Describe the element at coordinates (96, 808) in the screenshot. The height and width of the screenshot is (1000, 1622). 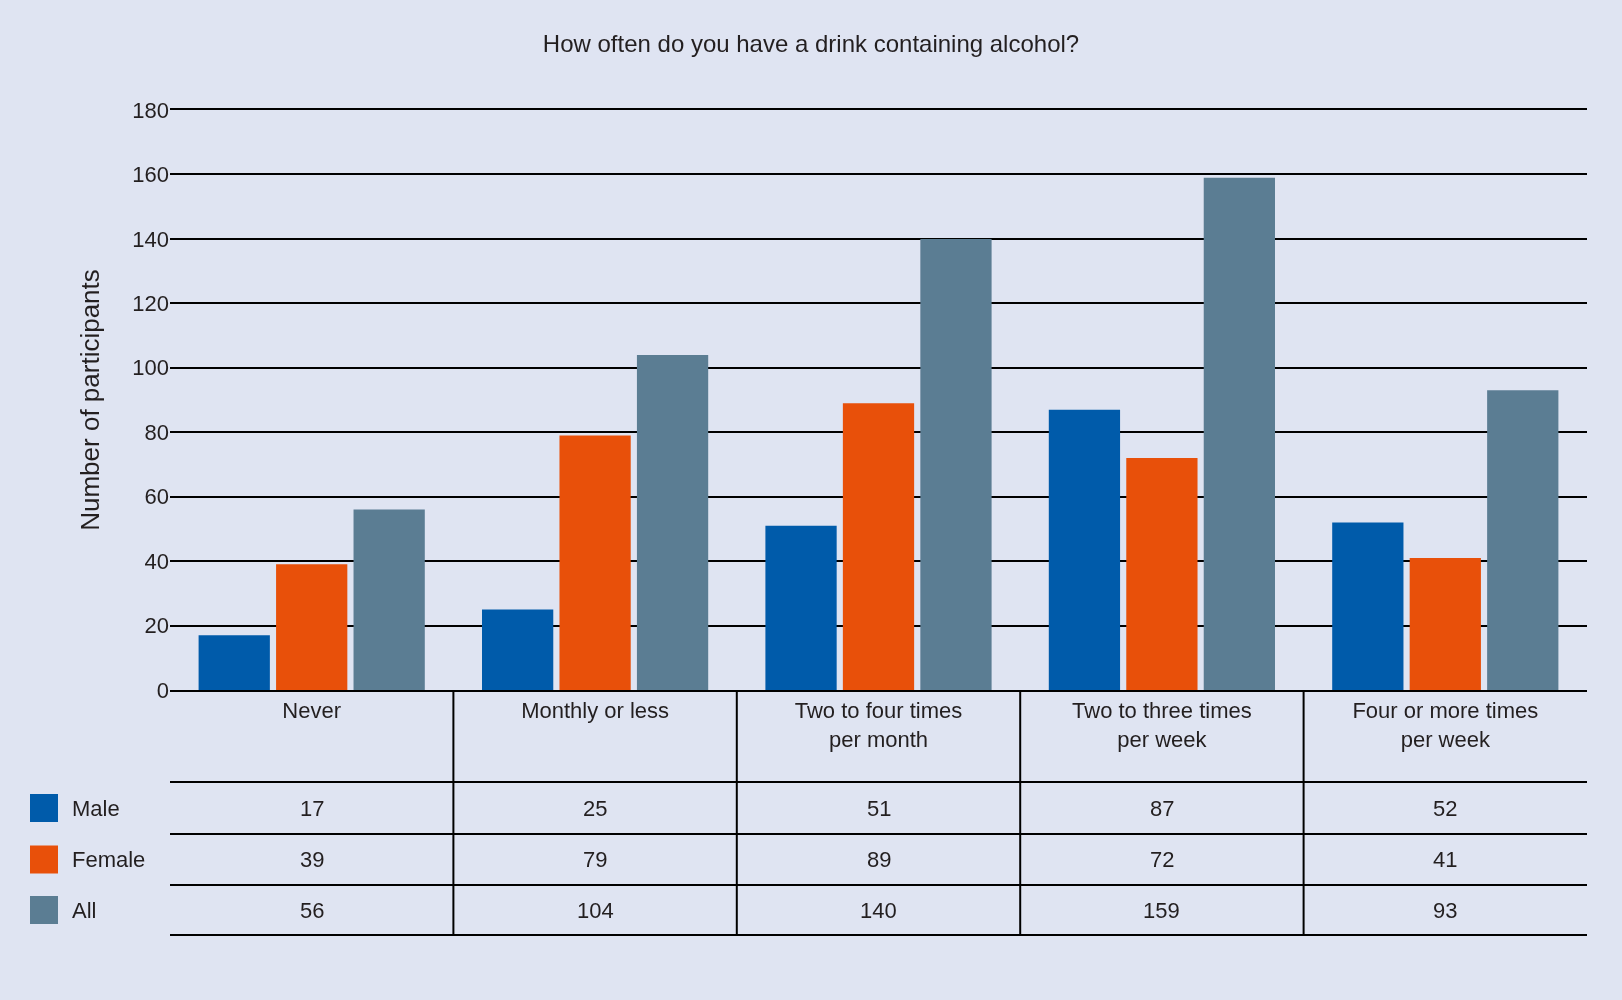
I see `legend-label: Male` at that location.